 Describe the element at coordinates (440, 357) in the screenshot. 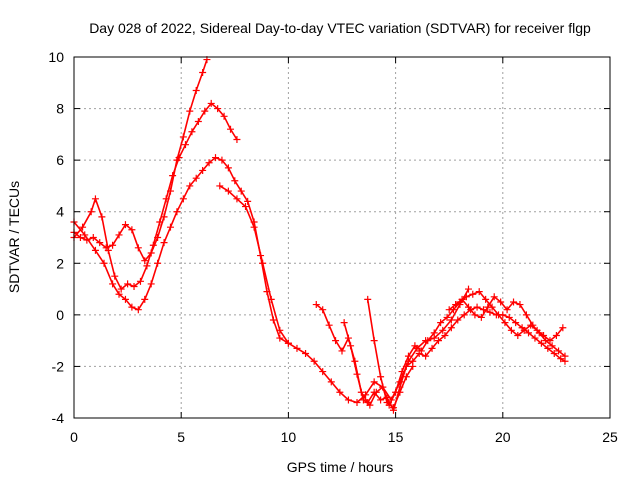

I see `series-track-e` at that location.